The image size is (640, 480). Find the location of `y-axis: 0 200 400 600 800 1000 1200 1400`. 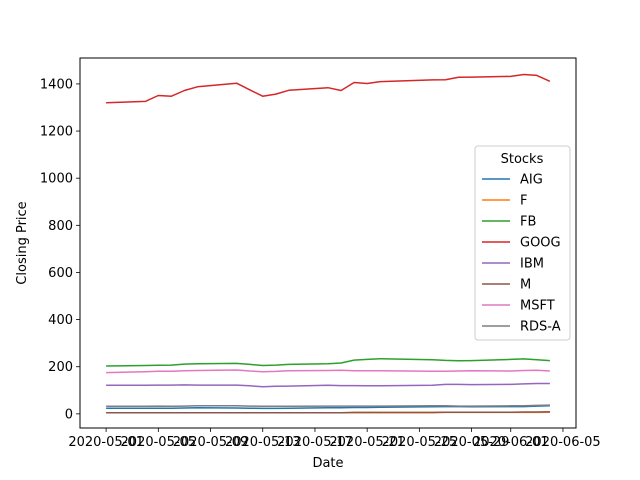

y-axis: 0 200 400 600 800 1000 1200 1400 is located at coordinates (60, 249).